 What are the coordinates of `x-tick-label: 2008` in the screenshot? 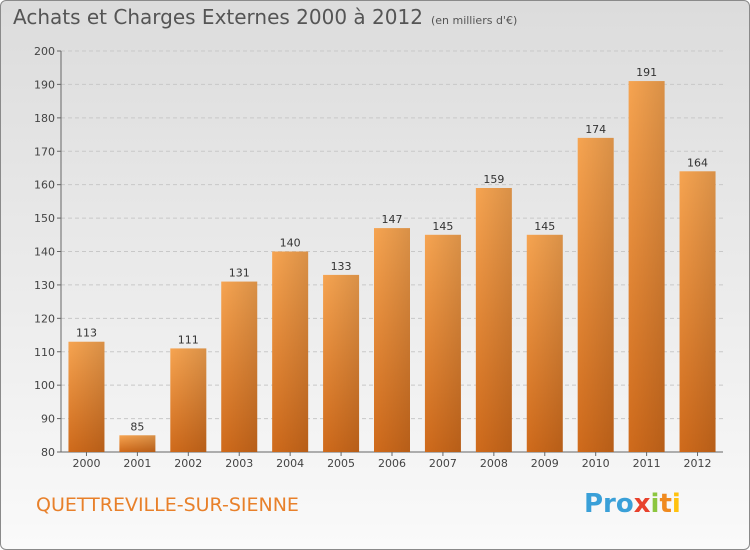 It's located at (494, 463).